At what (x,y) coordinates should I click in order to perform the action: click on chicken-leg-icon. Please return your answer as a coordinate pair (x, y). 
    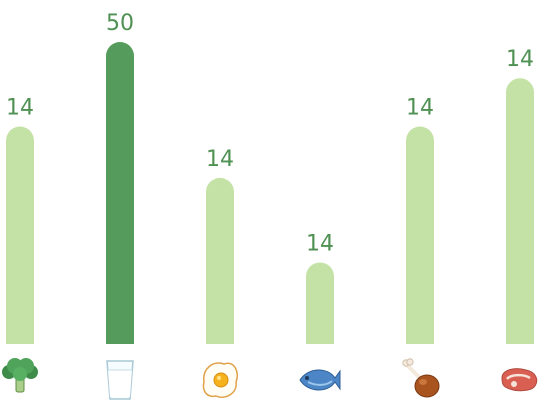
    Looking at the image, I should click on (421, 378).